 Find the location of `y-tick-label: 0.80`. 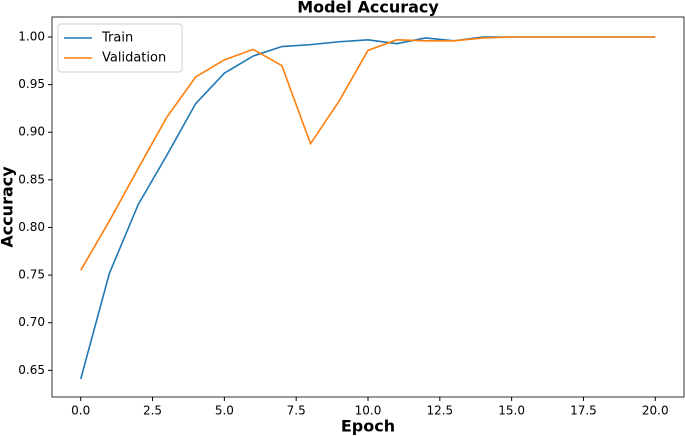

y-tick-label: 0.80 is located at coordinates (31, 227).